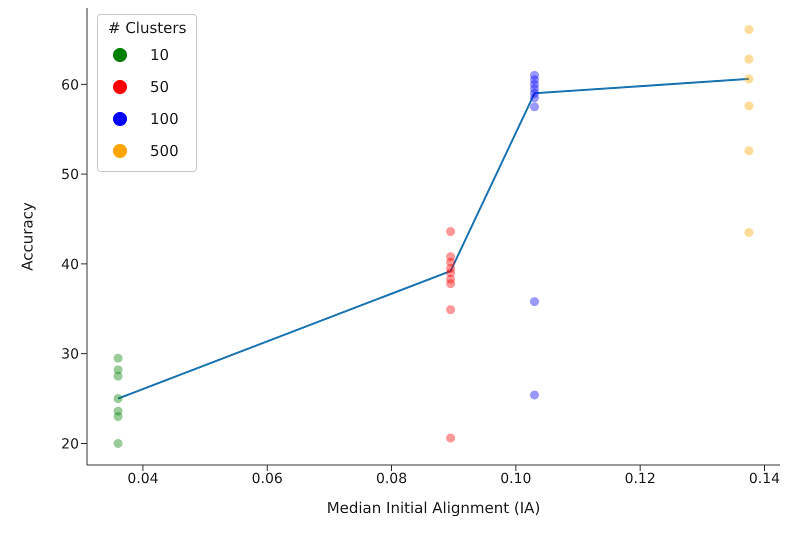 The width and height of the screenshot is (796, 533). I want to click on legend-label: 50, so click(160, 87).